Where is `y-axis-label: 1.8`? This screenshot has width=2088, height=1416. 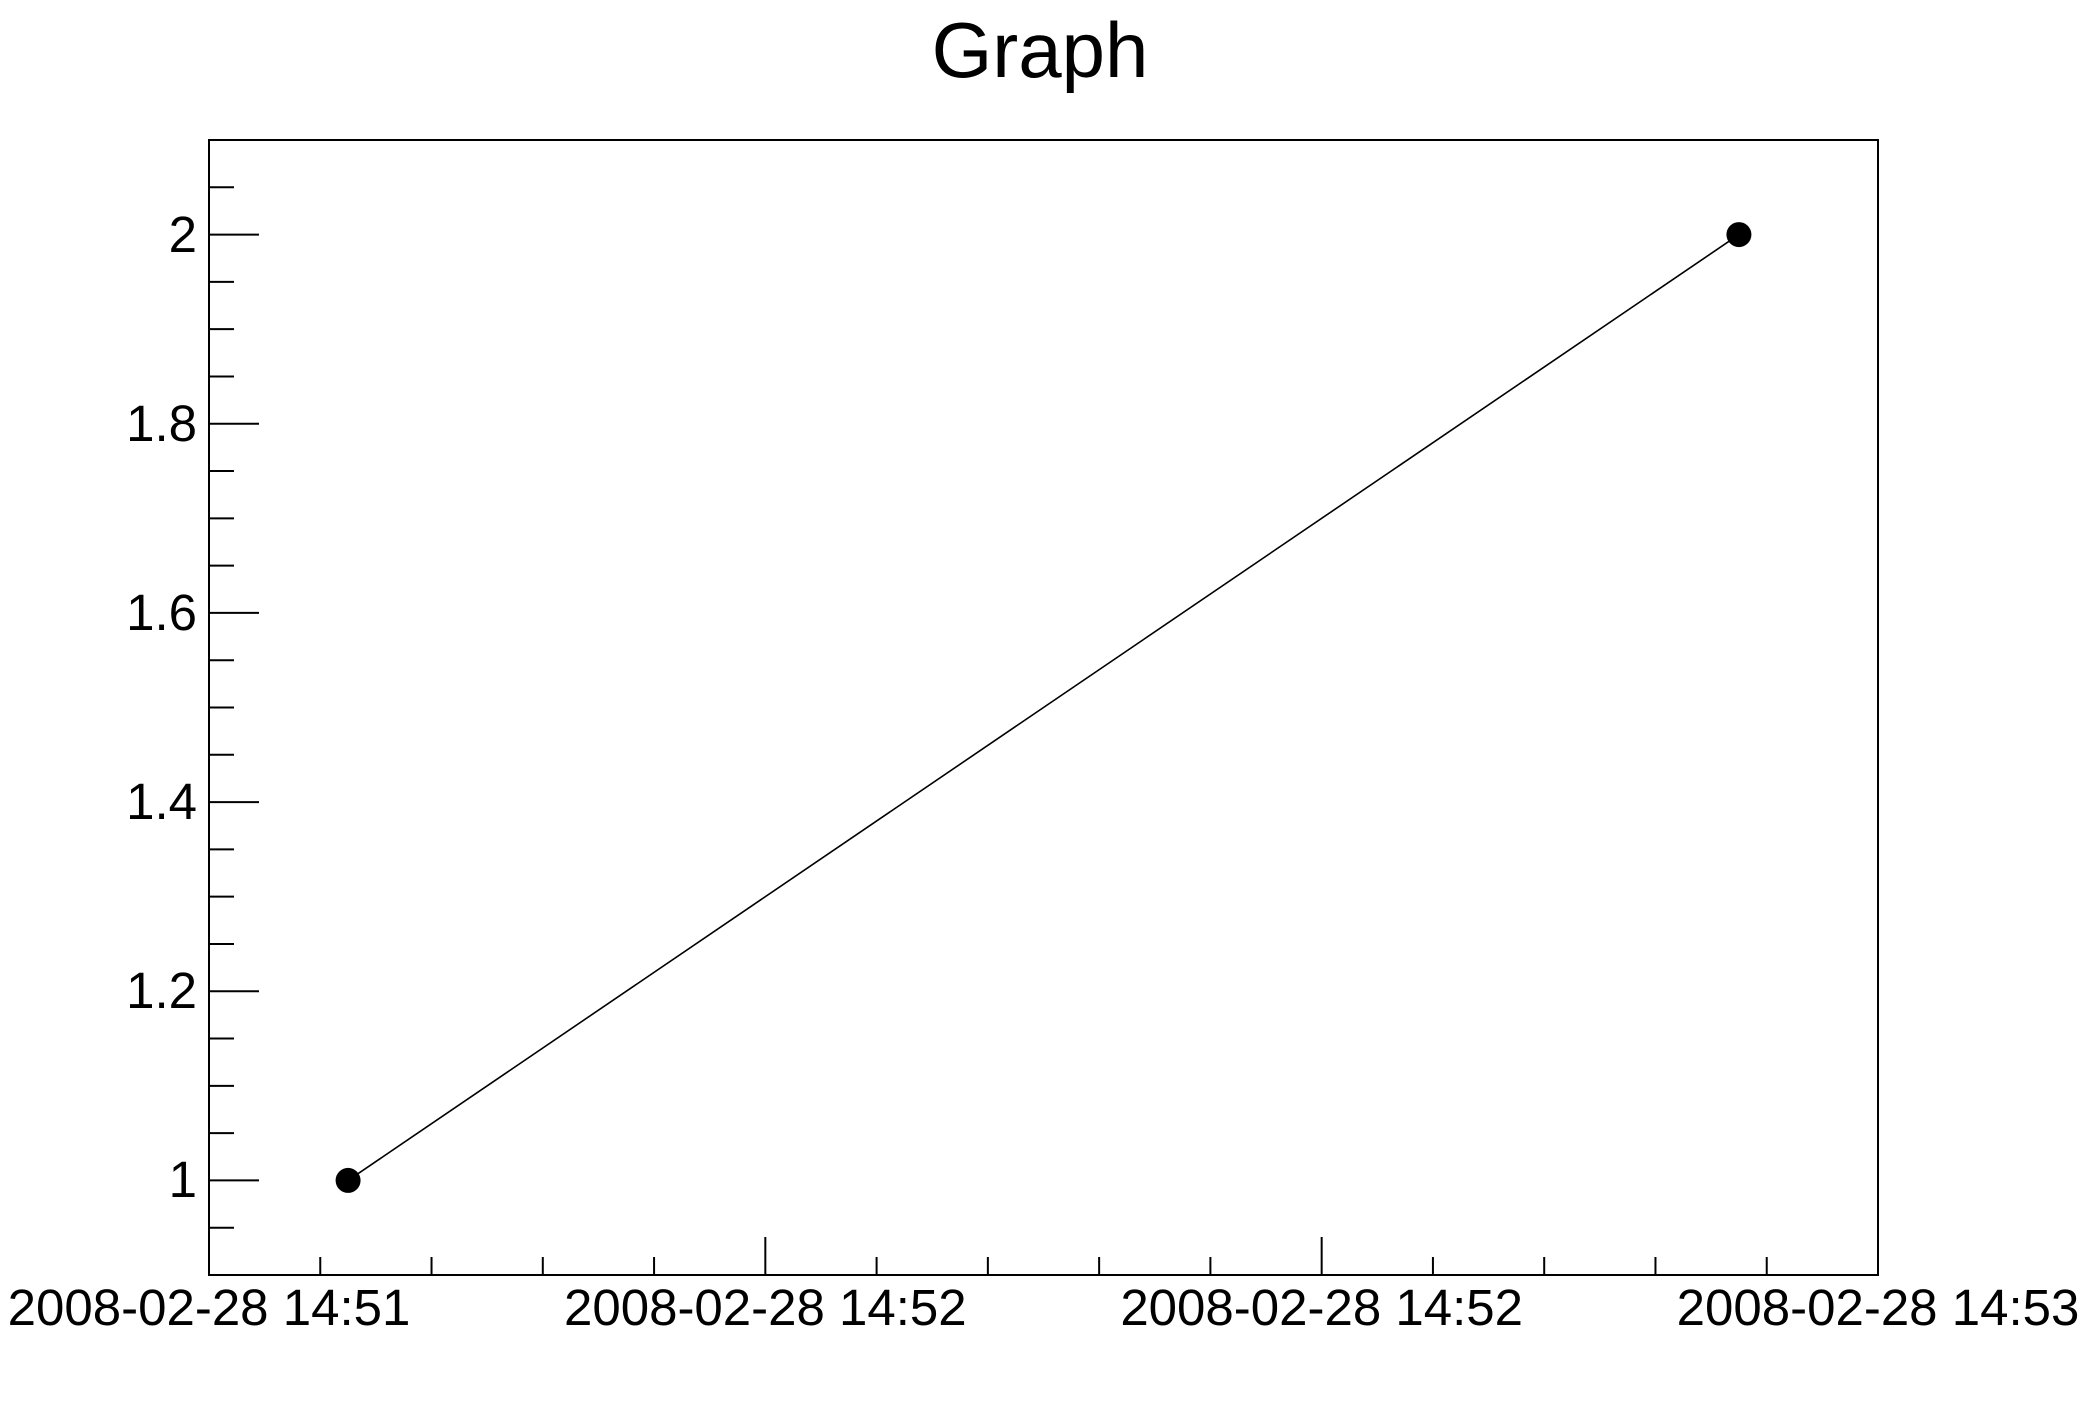
y-axis-label: 1.8 is located at coordinates (161, 423).